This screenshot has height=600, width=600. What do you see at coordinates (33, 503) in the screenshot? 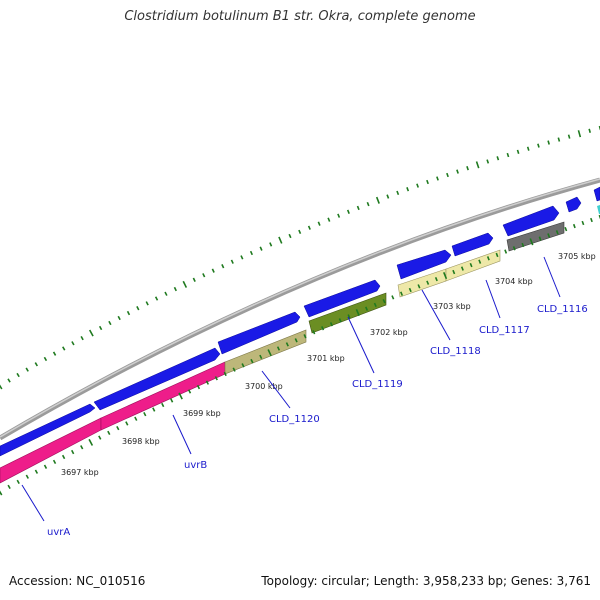
I see `leader-uvrA` at bounding box center [33, 503].